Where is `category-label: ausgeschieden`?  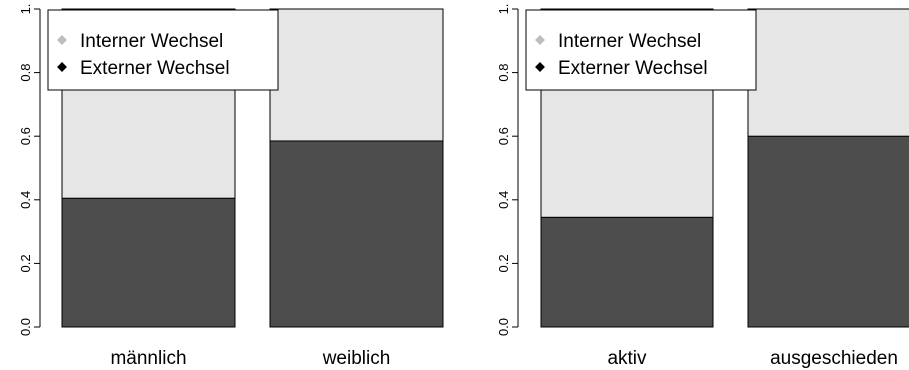 category-label: ausgeschieden is located at coordinates (834, 358).